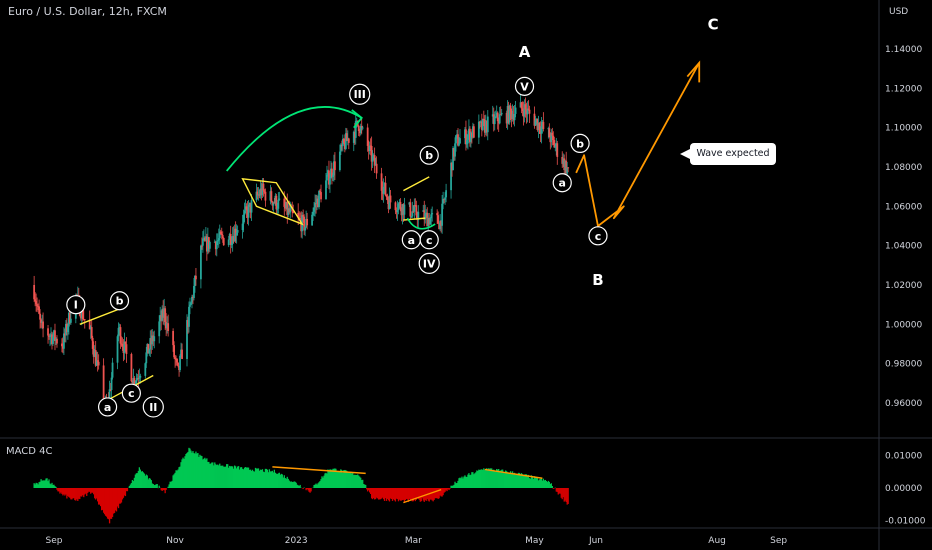  I want to click on macd-indicator-title: MACD 4C, so click(29, 451).